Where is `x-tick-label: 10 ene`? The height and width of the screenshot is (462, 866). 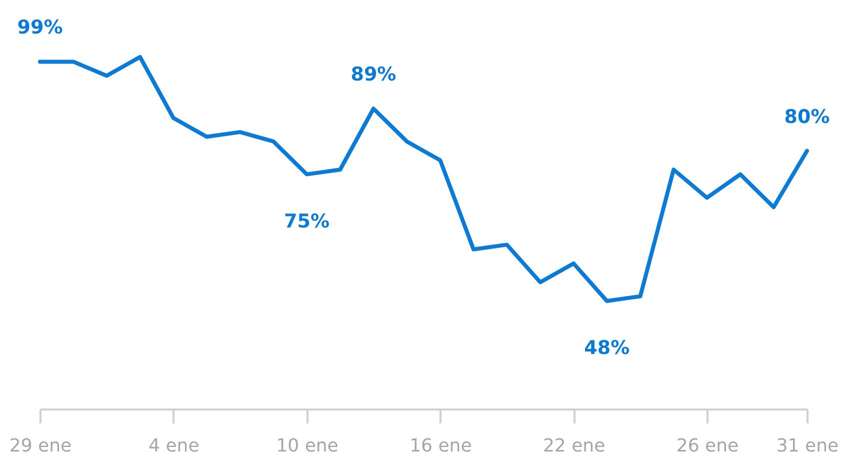 x-tick-label: 10 ene is located at coordinates (307, 446).